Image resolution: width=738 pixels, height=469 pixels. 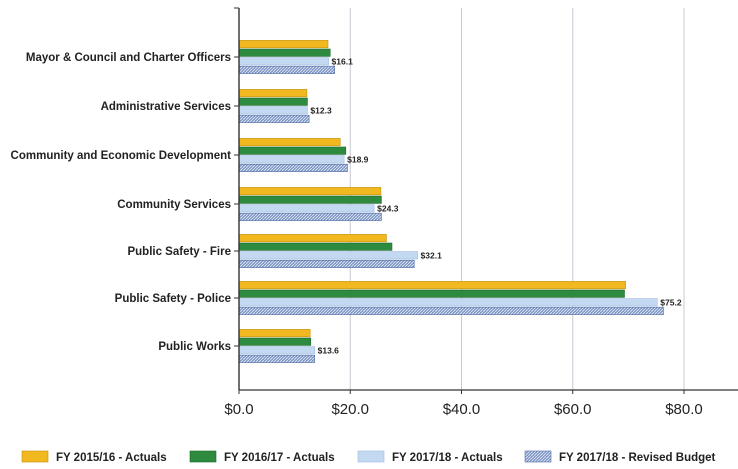 I want to click on data-label: $75.2, so click(x=671, y=302).